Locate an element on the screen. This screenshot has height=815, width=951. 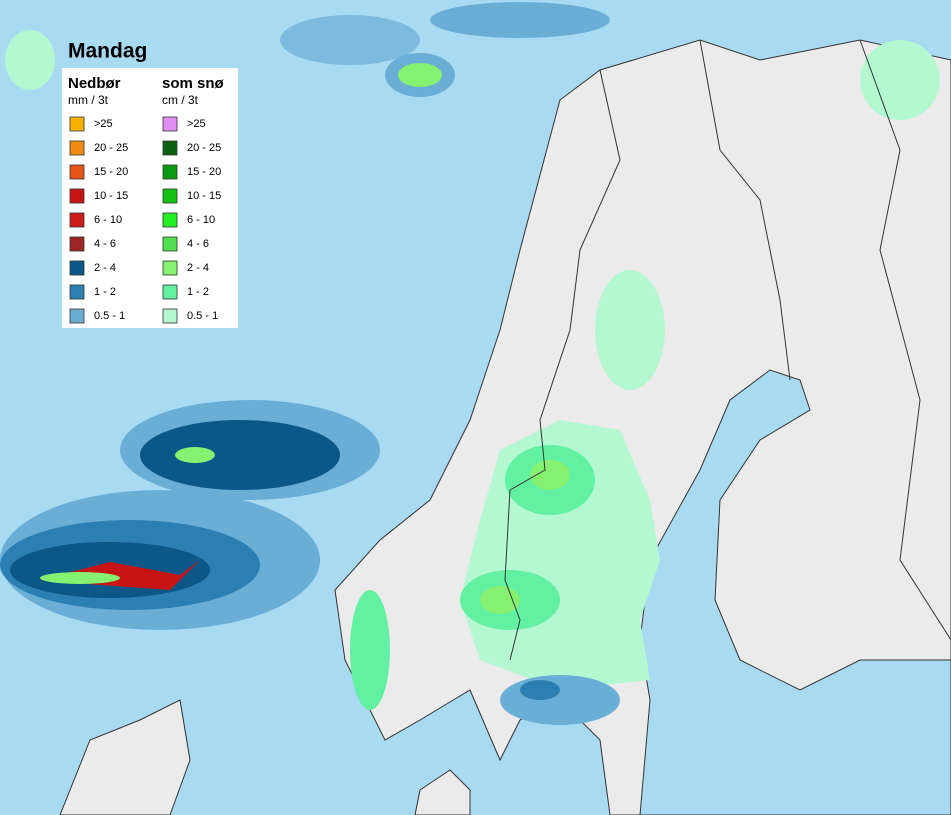
legend-title: som snø is located at coordinates (193, 83).